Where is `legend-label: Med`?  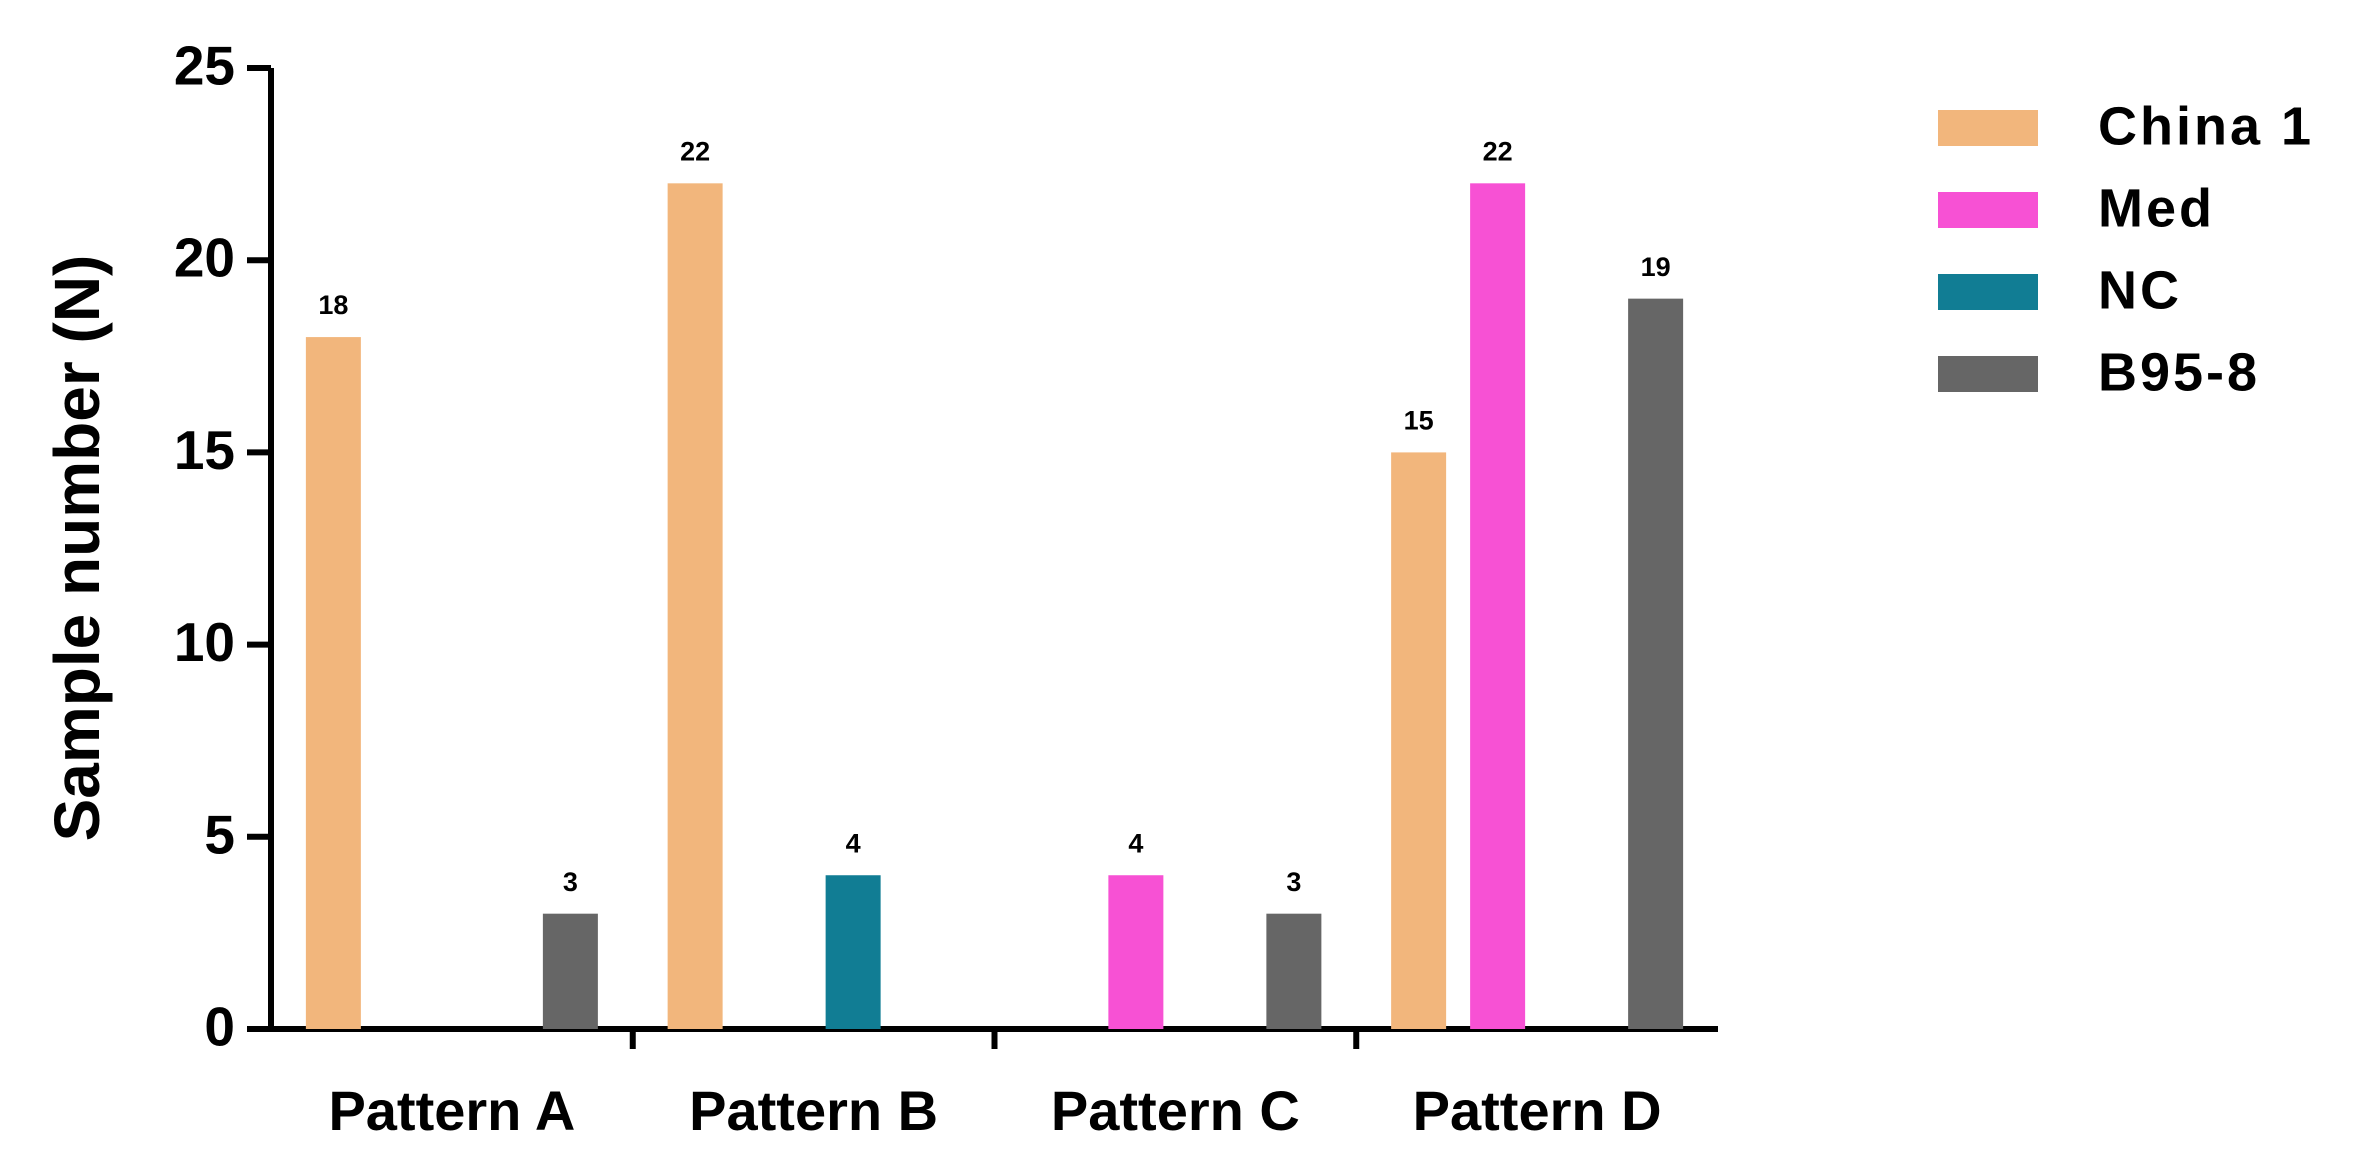
legend-label: Med is located at coordinates (2156, 208).